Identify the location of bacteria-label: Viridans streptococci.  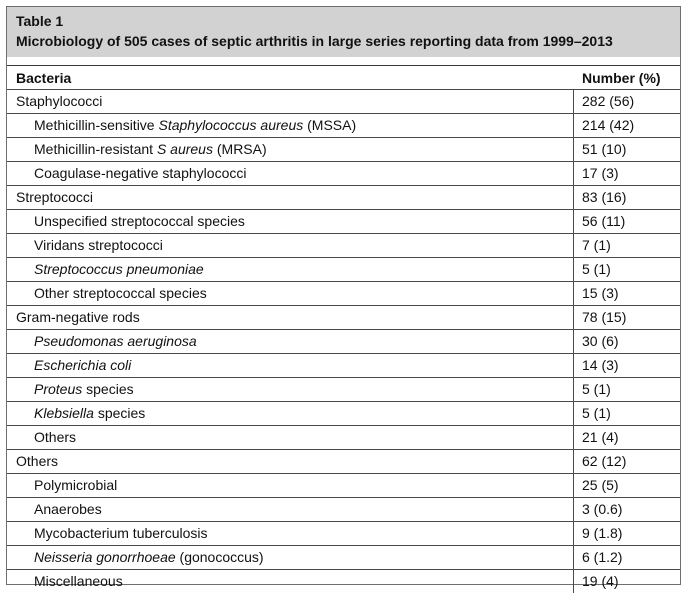
(98, 245).